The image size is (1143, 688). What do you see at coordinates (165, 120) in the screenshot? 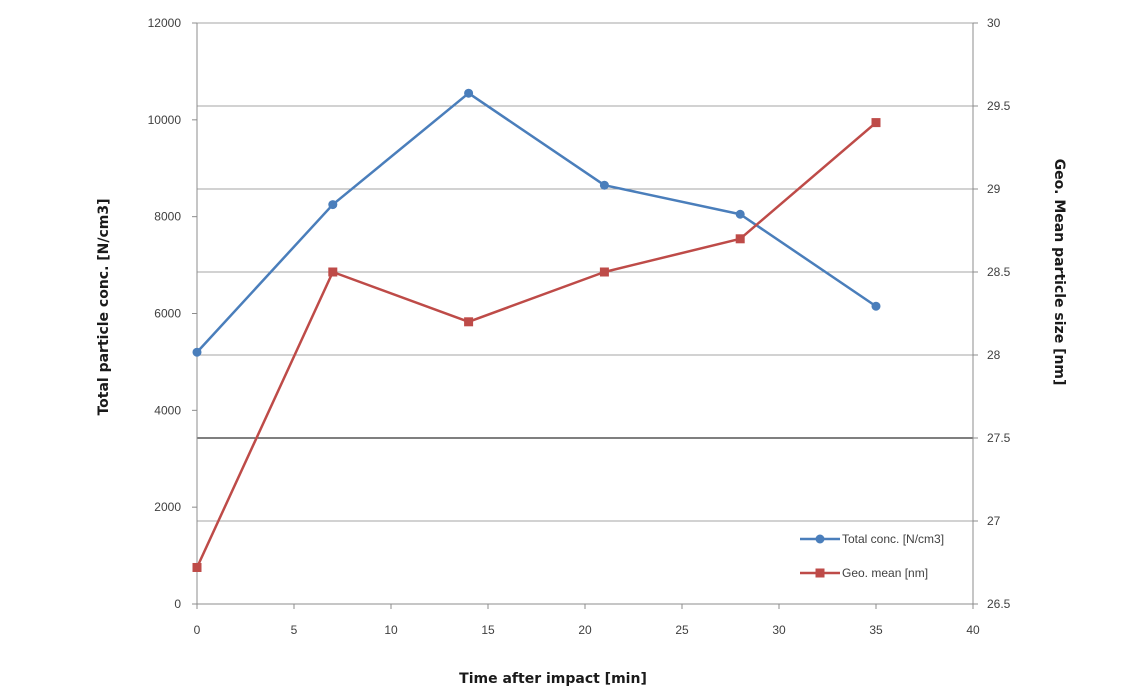
I see `left-y-tick-label: 10000` at bounding box center [165, 120].